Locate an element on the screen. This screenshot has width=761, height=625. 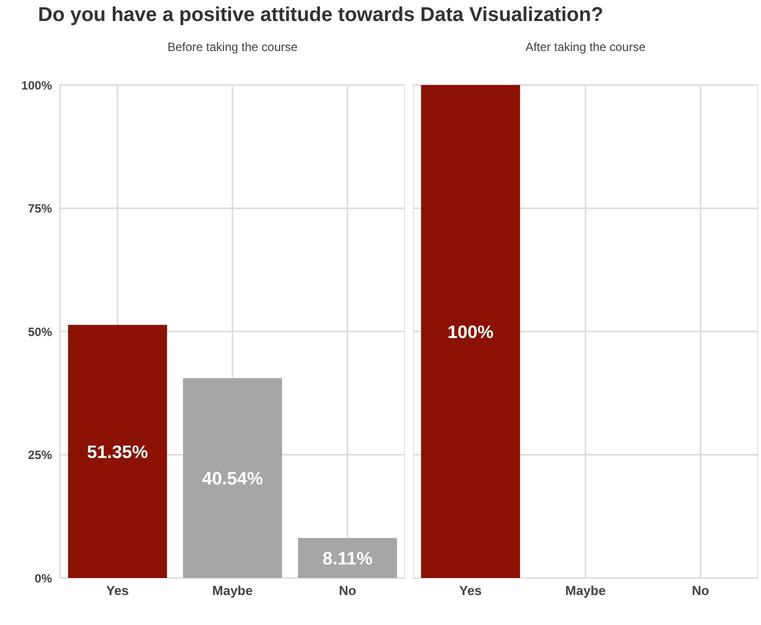
chart-subtitle: Before taking the course is located at coordinates (232, 47).